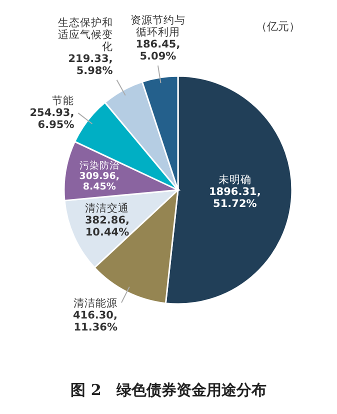 Image resolution: width=337 pixels, height=414 pixels. Describe the element at coordinates (99, 166) in the screenshot. I see `slice-label: 污染防治` at that location.